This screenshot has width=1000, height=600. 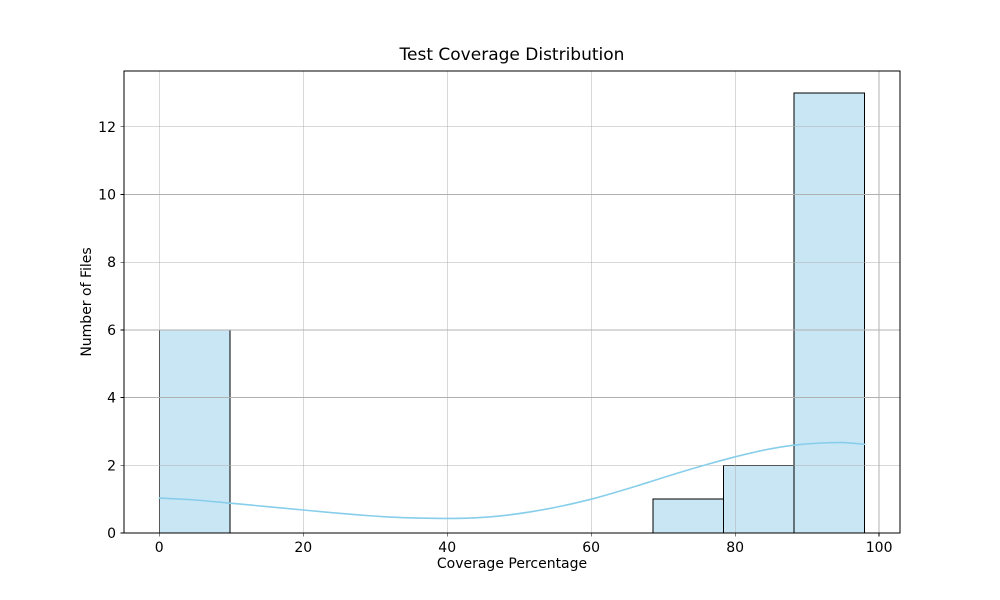 What do you see at coordinates (159, 548) in the screenshot?
I see `x-tick-label: 0` at bounding box center [159, 548].